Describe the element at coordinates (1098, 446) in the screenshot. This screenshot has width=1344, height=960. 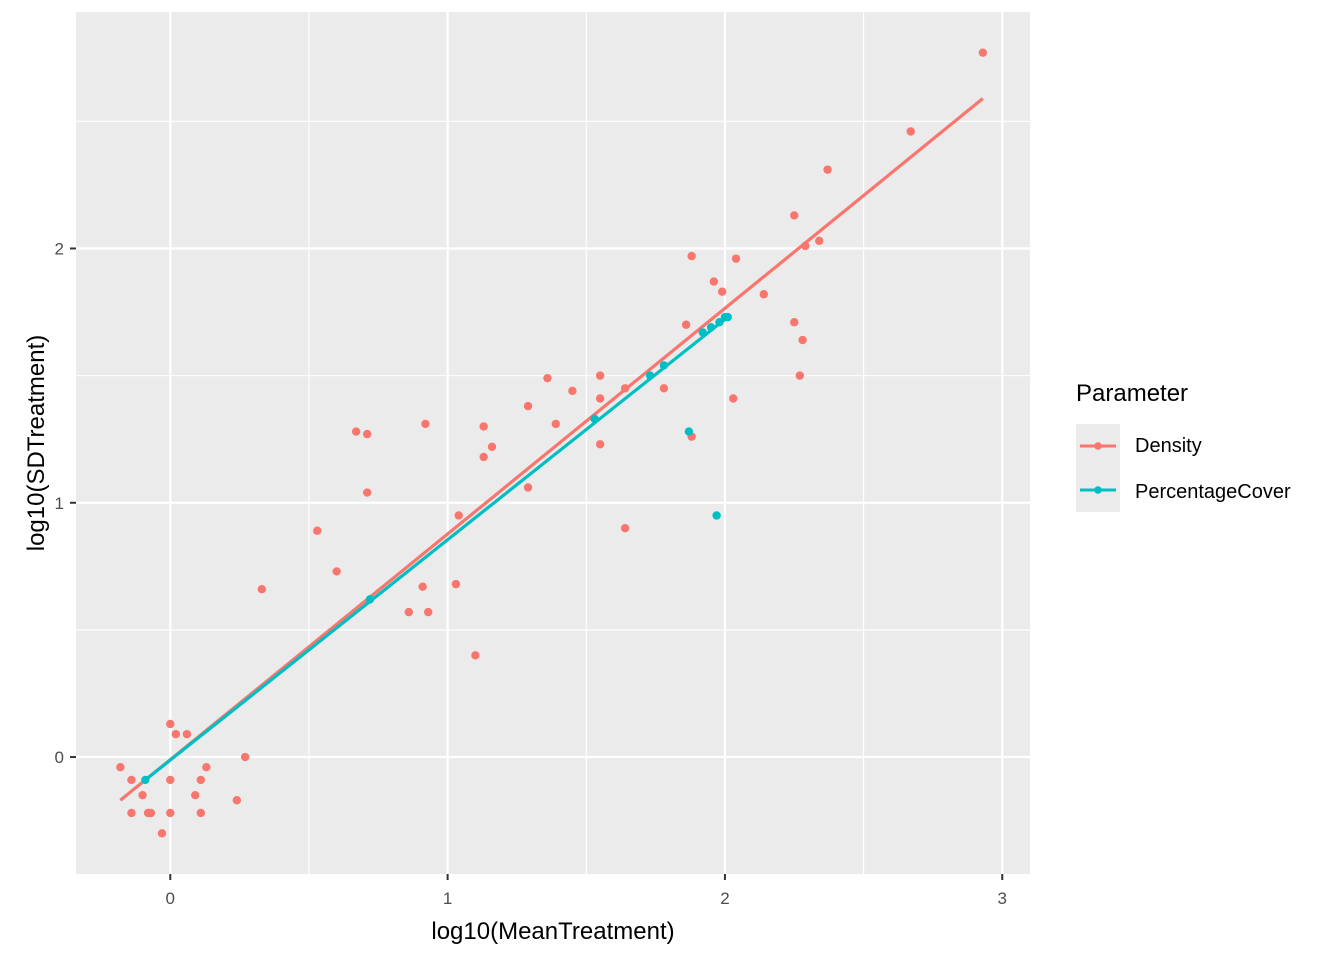
I see `legend-point-density` at that location.